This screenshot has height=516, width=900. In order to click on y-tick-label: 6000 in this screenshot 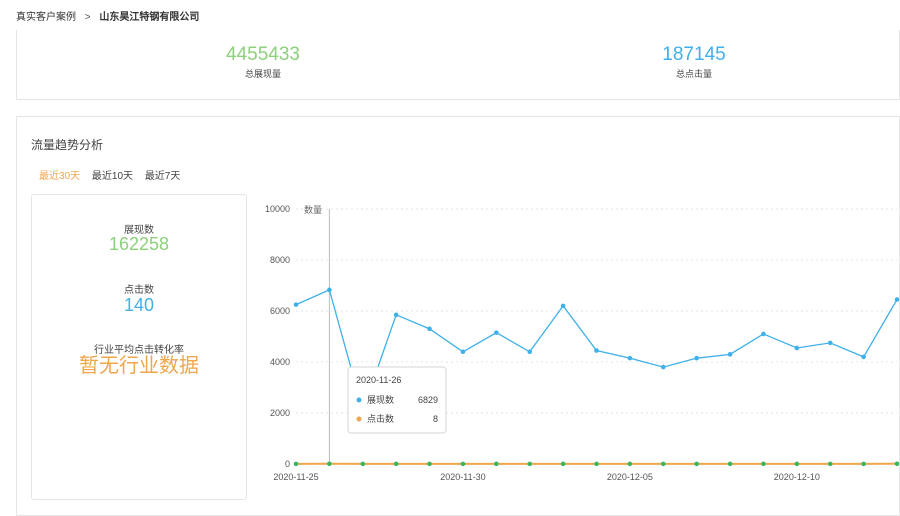, I will do `click(280, 311)`.